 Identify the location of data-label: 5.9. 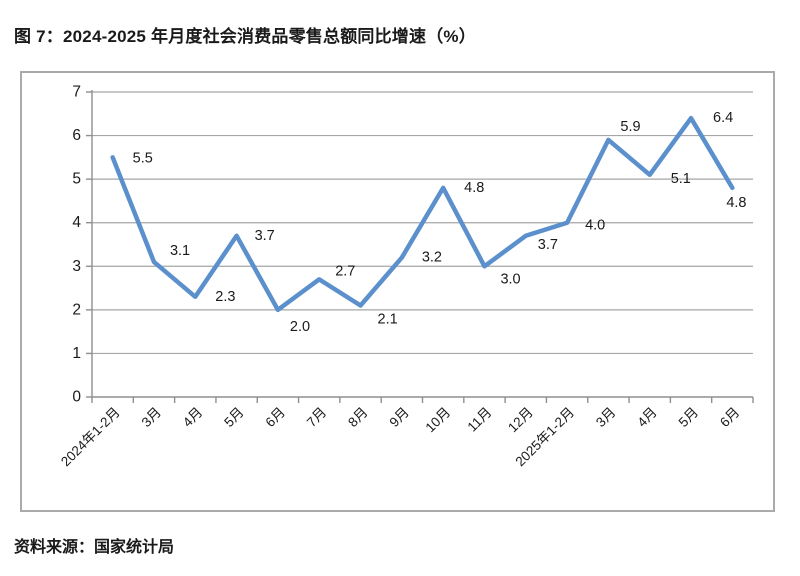
(630, 127).